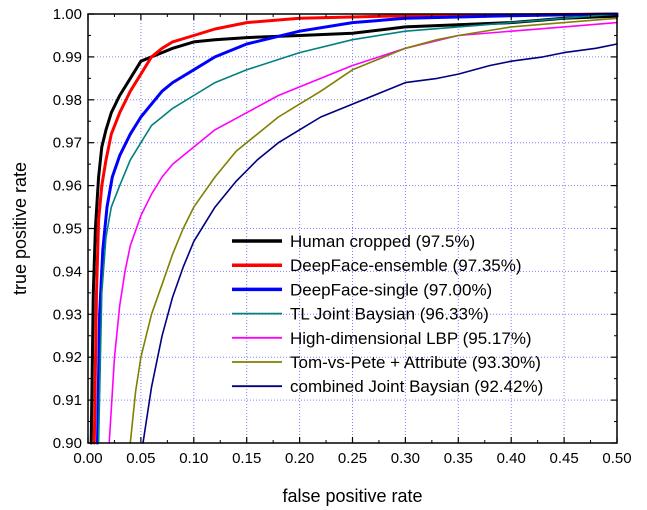  I want to click on x-tick-label: 0.05, so click(140, 458).